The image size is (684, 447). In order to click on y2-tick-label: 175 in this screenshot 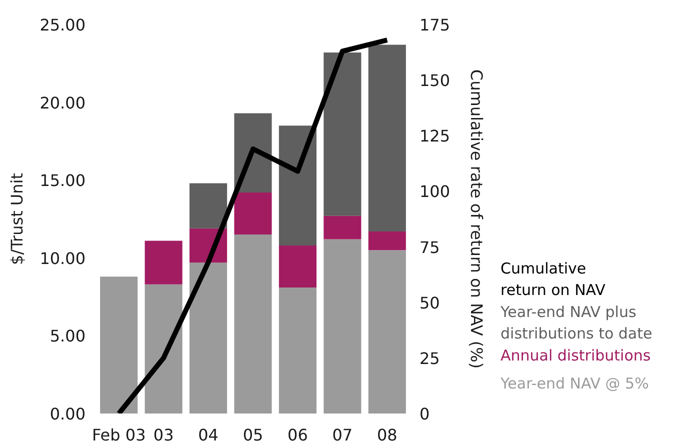, I will do `click(435, 25)`.